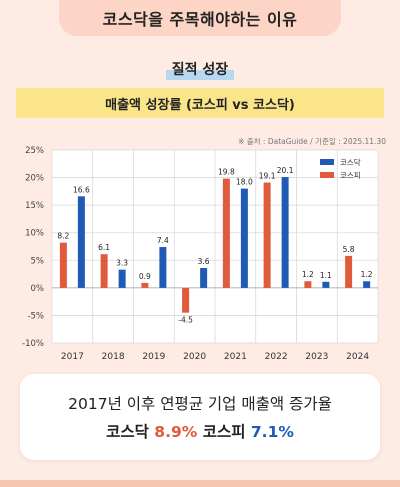  What do you see at coordinates (153, 357) in the screenshot?
I see `x-tick-label: 2019` at bounding box center [153, 357].